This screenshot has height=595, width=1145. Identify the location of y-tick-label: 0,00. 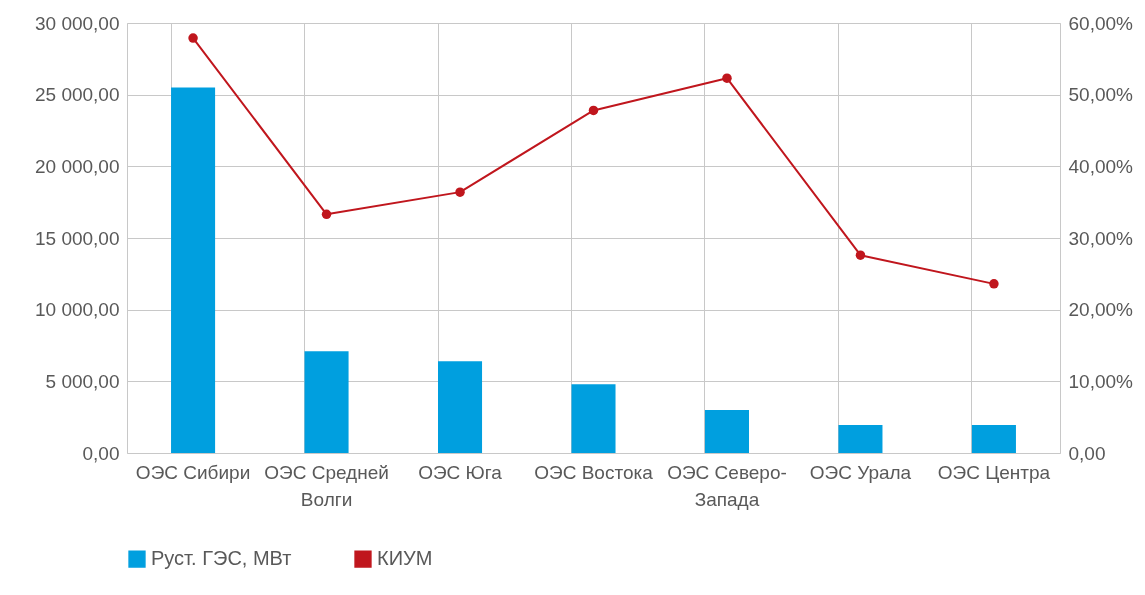
(101, 453).